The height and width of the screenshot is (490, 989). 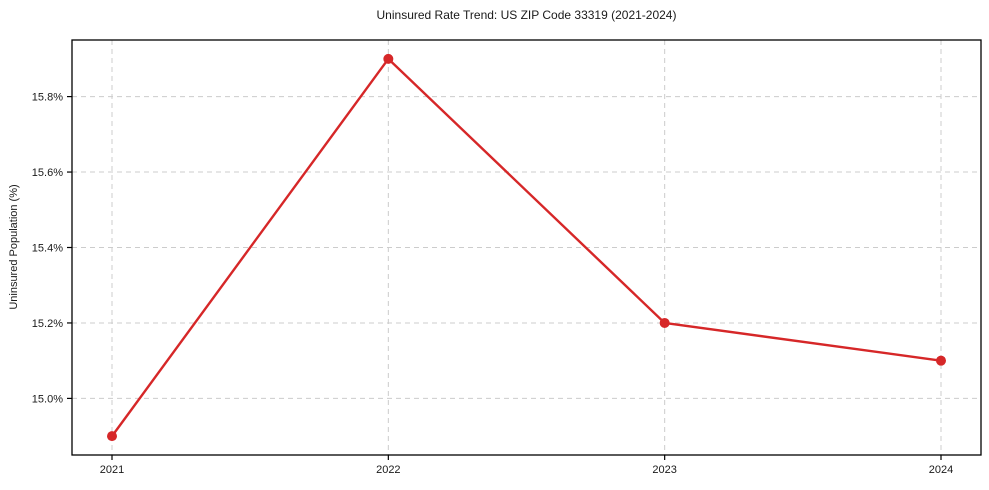 What do you see at coordinates (47, 324) in the screenshot?
I see `y-tick-label: 15.2%` at bounding box center [47, 324].